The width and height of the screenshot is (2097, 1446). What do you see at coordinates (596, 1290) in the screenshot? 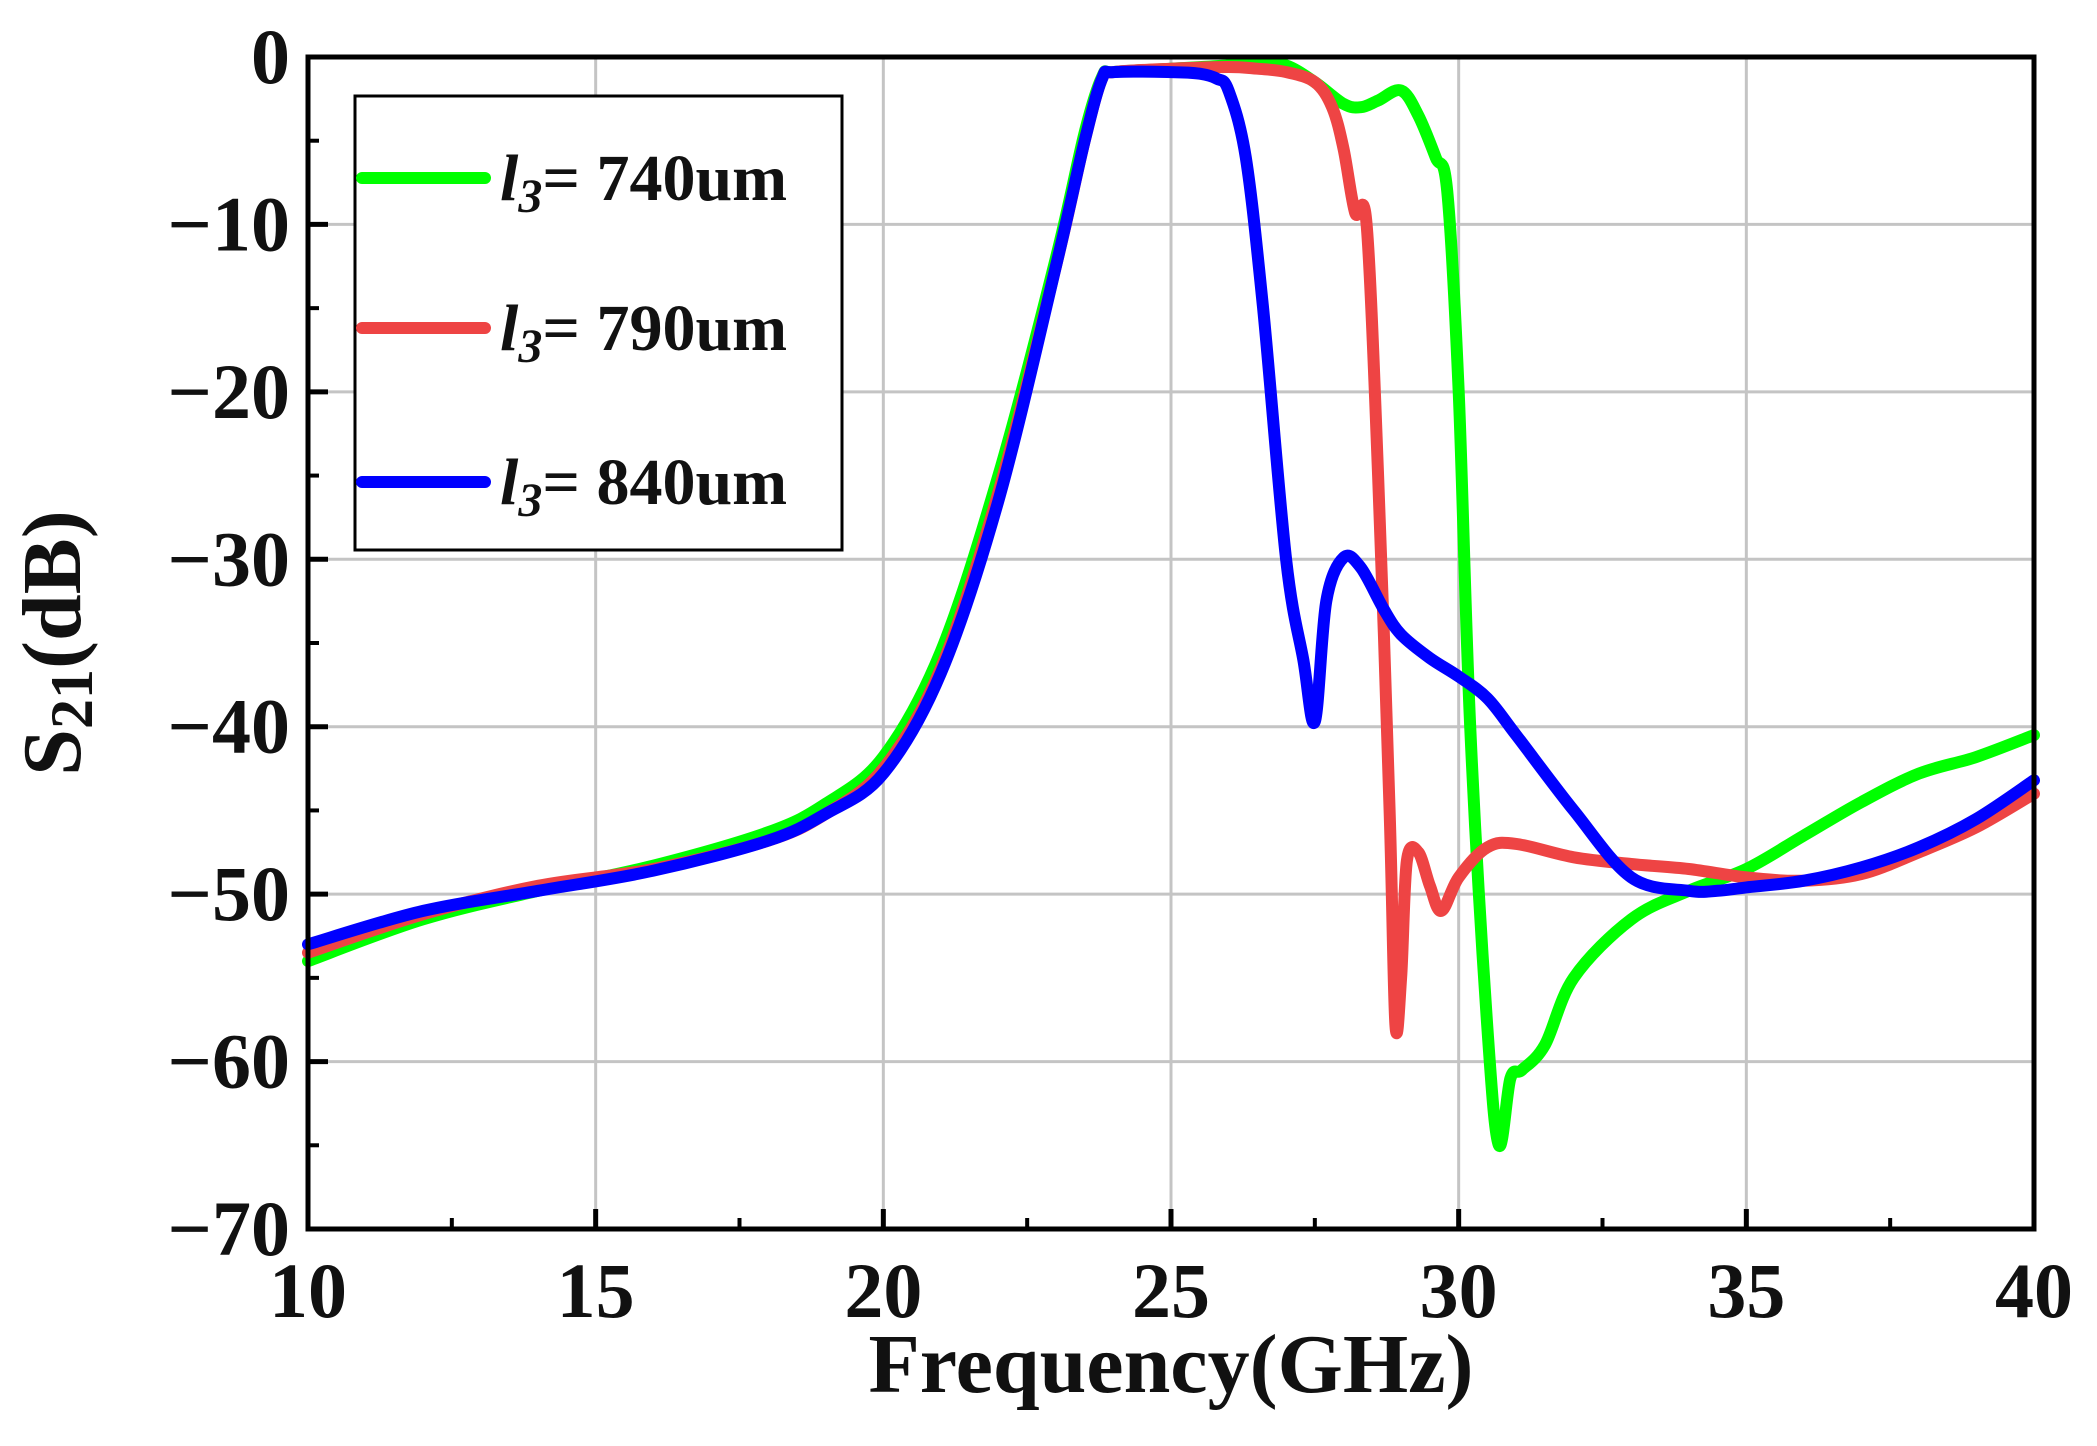
I see `x-tick-label: 15` at bounding box center [596, 1290].